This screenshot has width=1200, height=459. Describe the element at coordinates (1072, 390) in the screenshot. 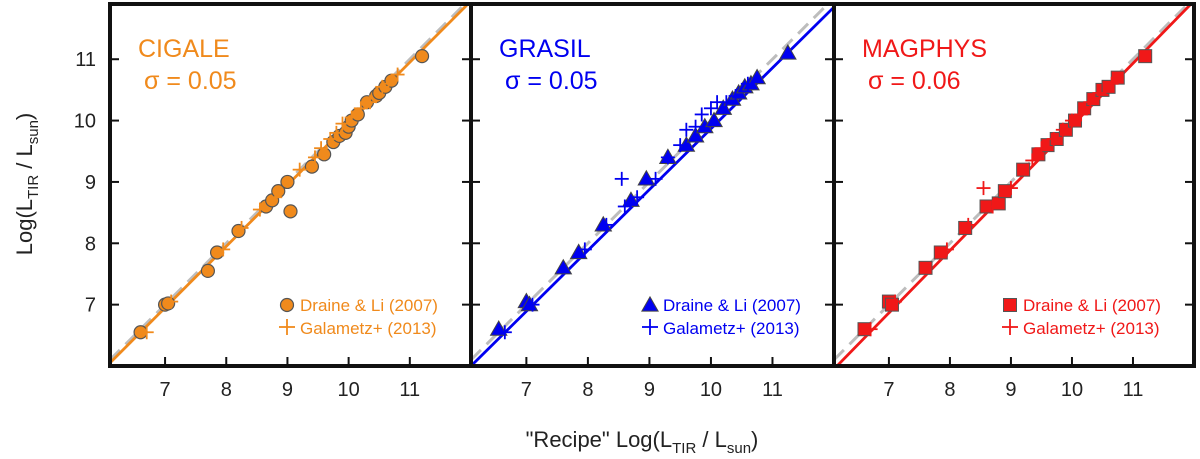

I see `x-tick-label: 10` at that location.